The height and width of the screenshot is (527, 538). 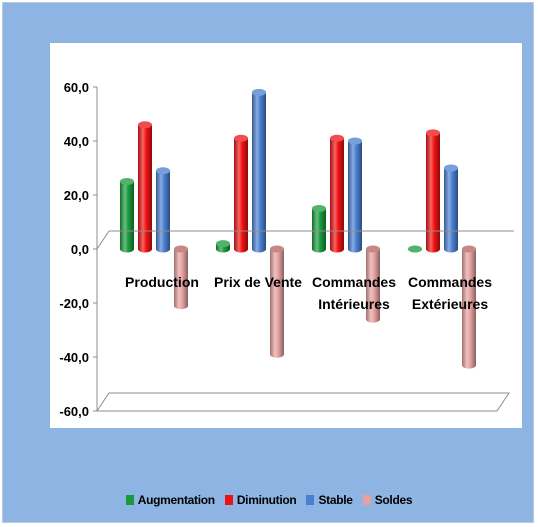 I want to click on legend-label: Diminution, so click(x=266, y=500).